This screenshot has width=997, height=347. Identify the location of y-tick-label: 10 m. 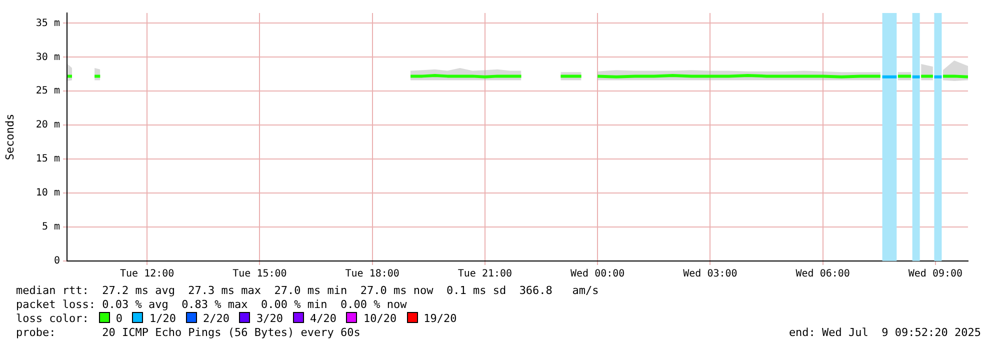
(48, 193).